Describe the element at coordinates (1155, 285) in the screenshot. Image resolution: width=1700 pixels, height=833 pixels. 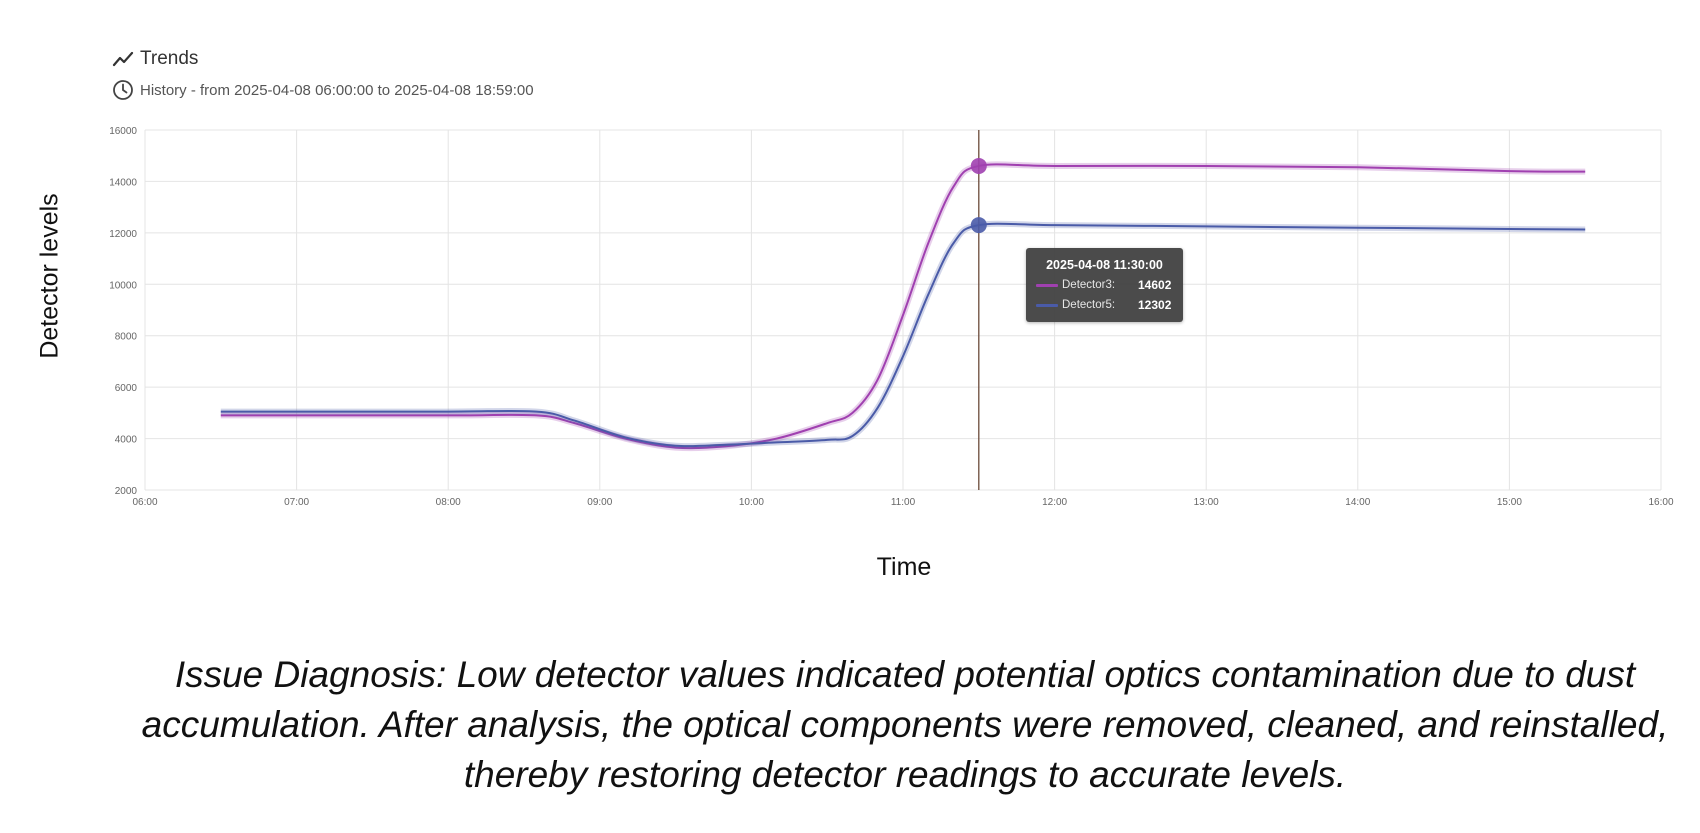
I see `tooltip-value-detector3: 14602` at that location.